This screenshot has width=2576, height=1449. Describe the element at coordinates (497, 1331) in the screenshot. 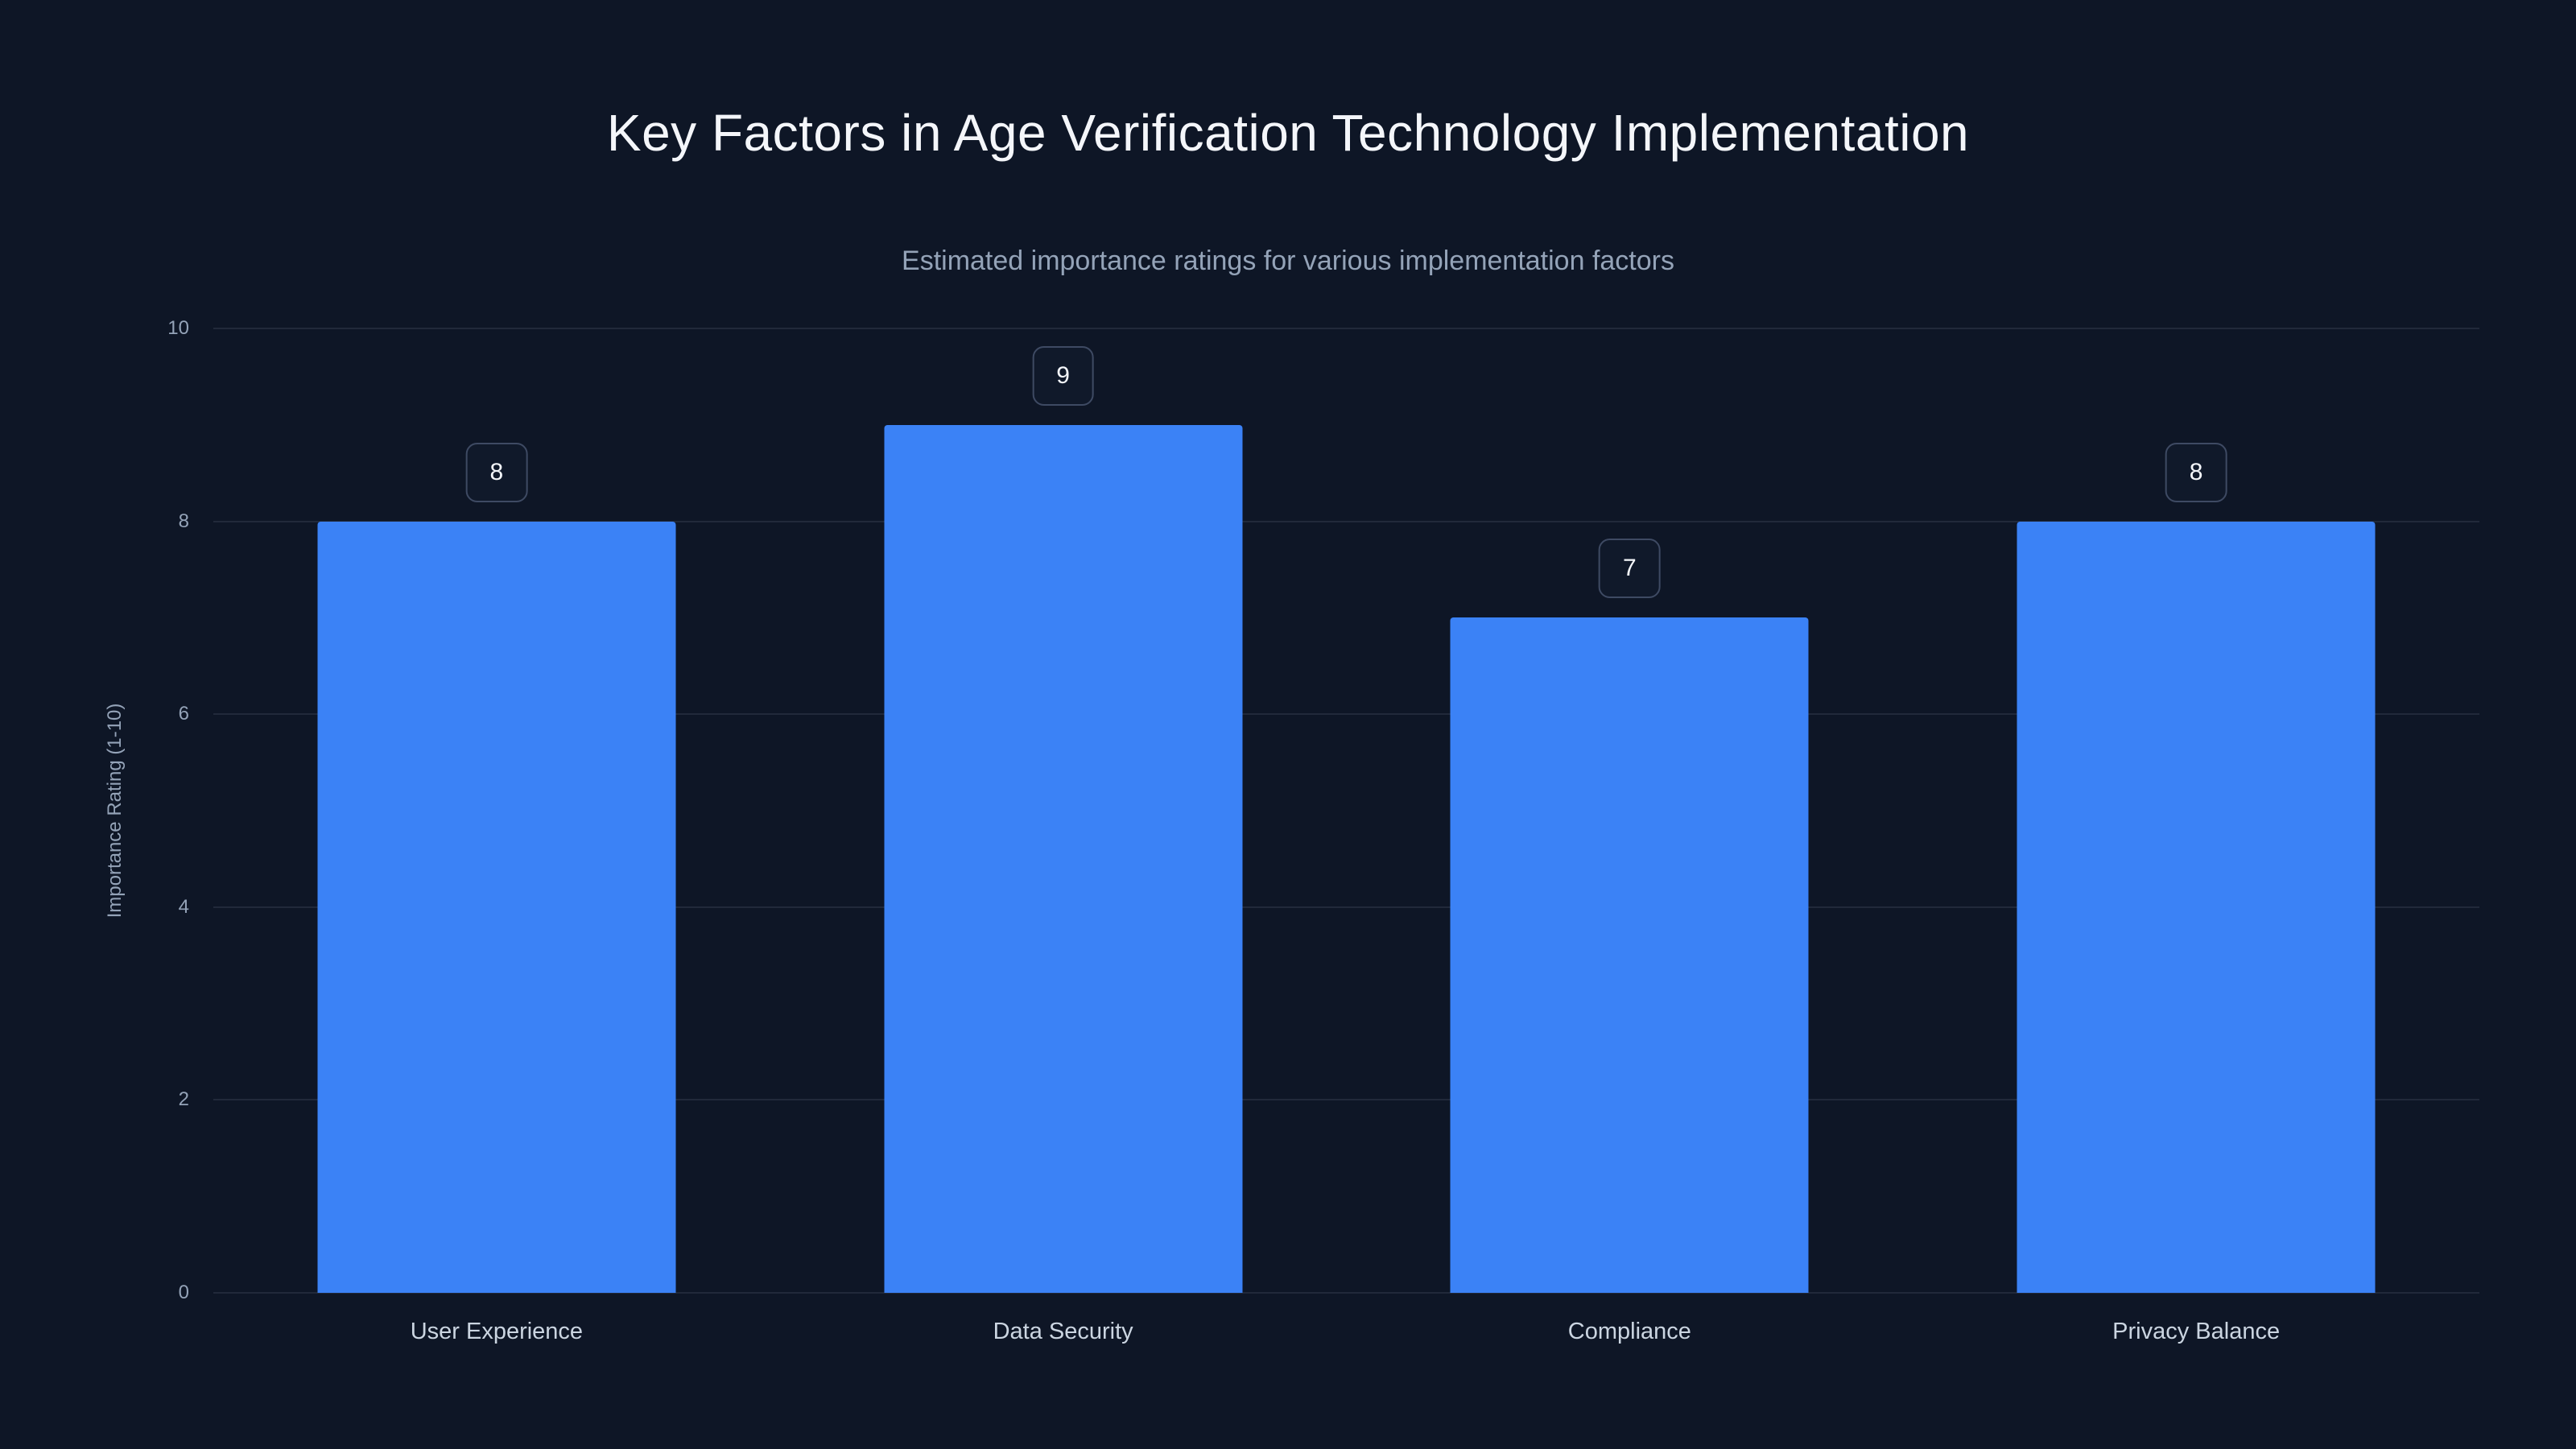

I see `category-label: User Experience` at that location.